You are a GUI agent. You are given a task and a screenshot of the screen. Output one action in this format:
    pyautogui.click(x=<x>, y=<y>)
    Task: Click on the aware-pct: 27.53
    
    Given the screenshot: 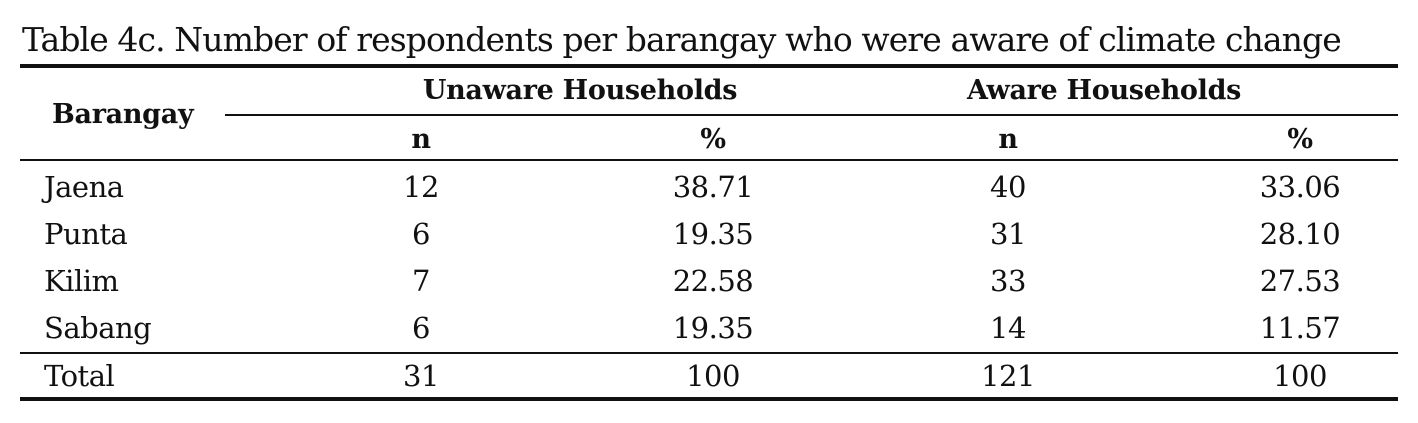 What is the action you would take?
    pyautogui.click(x=1300, y=281)
    